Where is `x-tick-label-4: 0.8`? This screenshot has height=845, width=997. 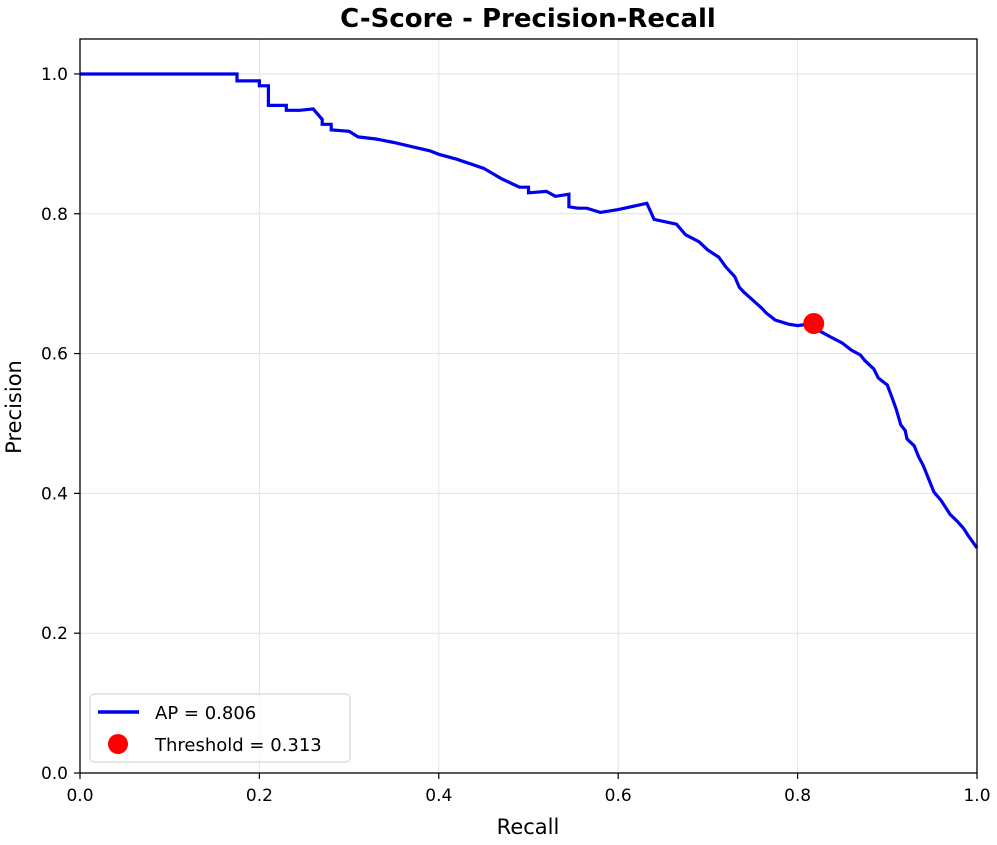
x-tick-label-4: 0.8 is located at coordinates (797, 796).